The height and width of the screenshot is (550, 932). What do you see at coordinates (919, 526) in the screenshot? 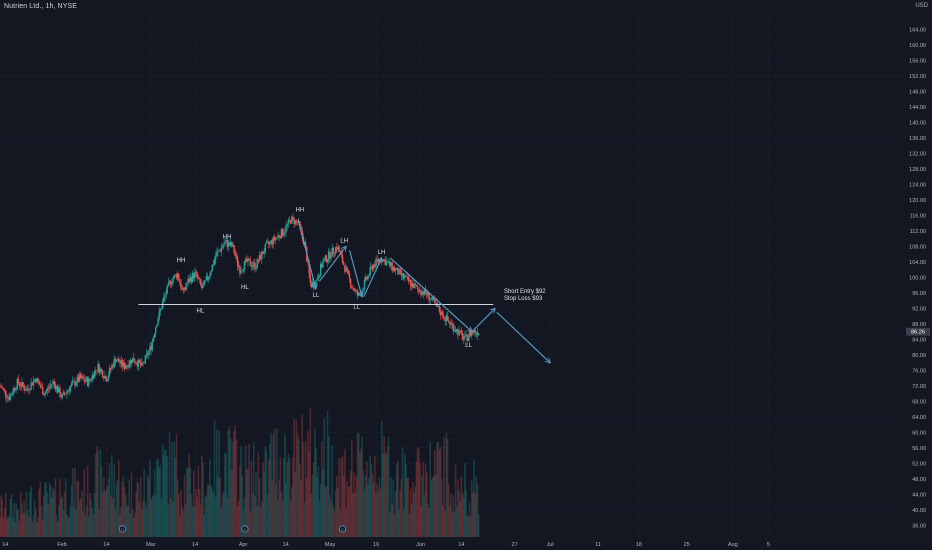
I see `y-tick-label: 36.00` at bounding box center [919, 526].